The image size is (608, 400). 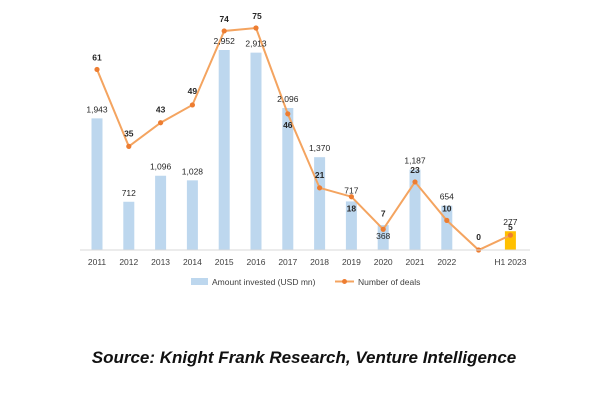 I want to click on x-tick-label: 2020, so click(x=383, y=262).